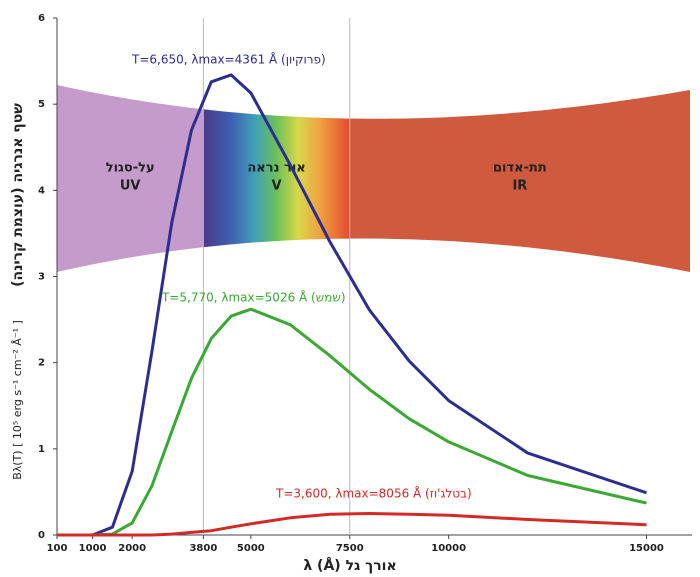 Image resolution: width=700 pixels, height=577 pixels. I want to click on band-region, so click(130, 178).